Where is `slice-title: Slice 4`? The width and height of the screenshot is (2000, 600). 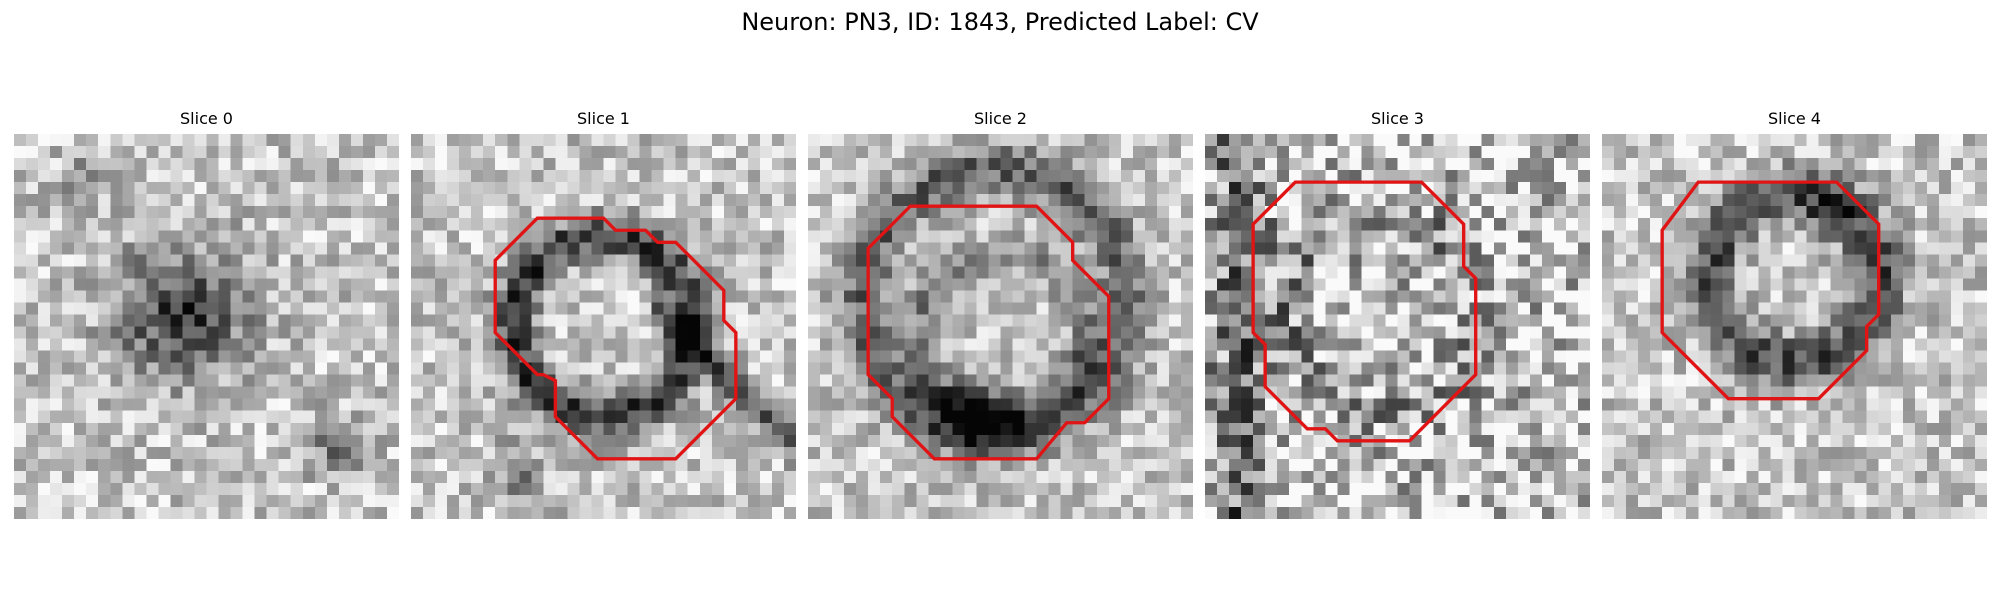
slice-title: Slice 4 is located at coordinates (1794, 118).